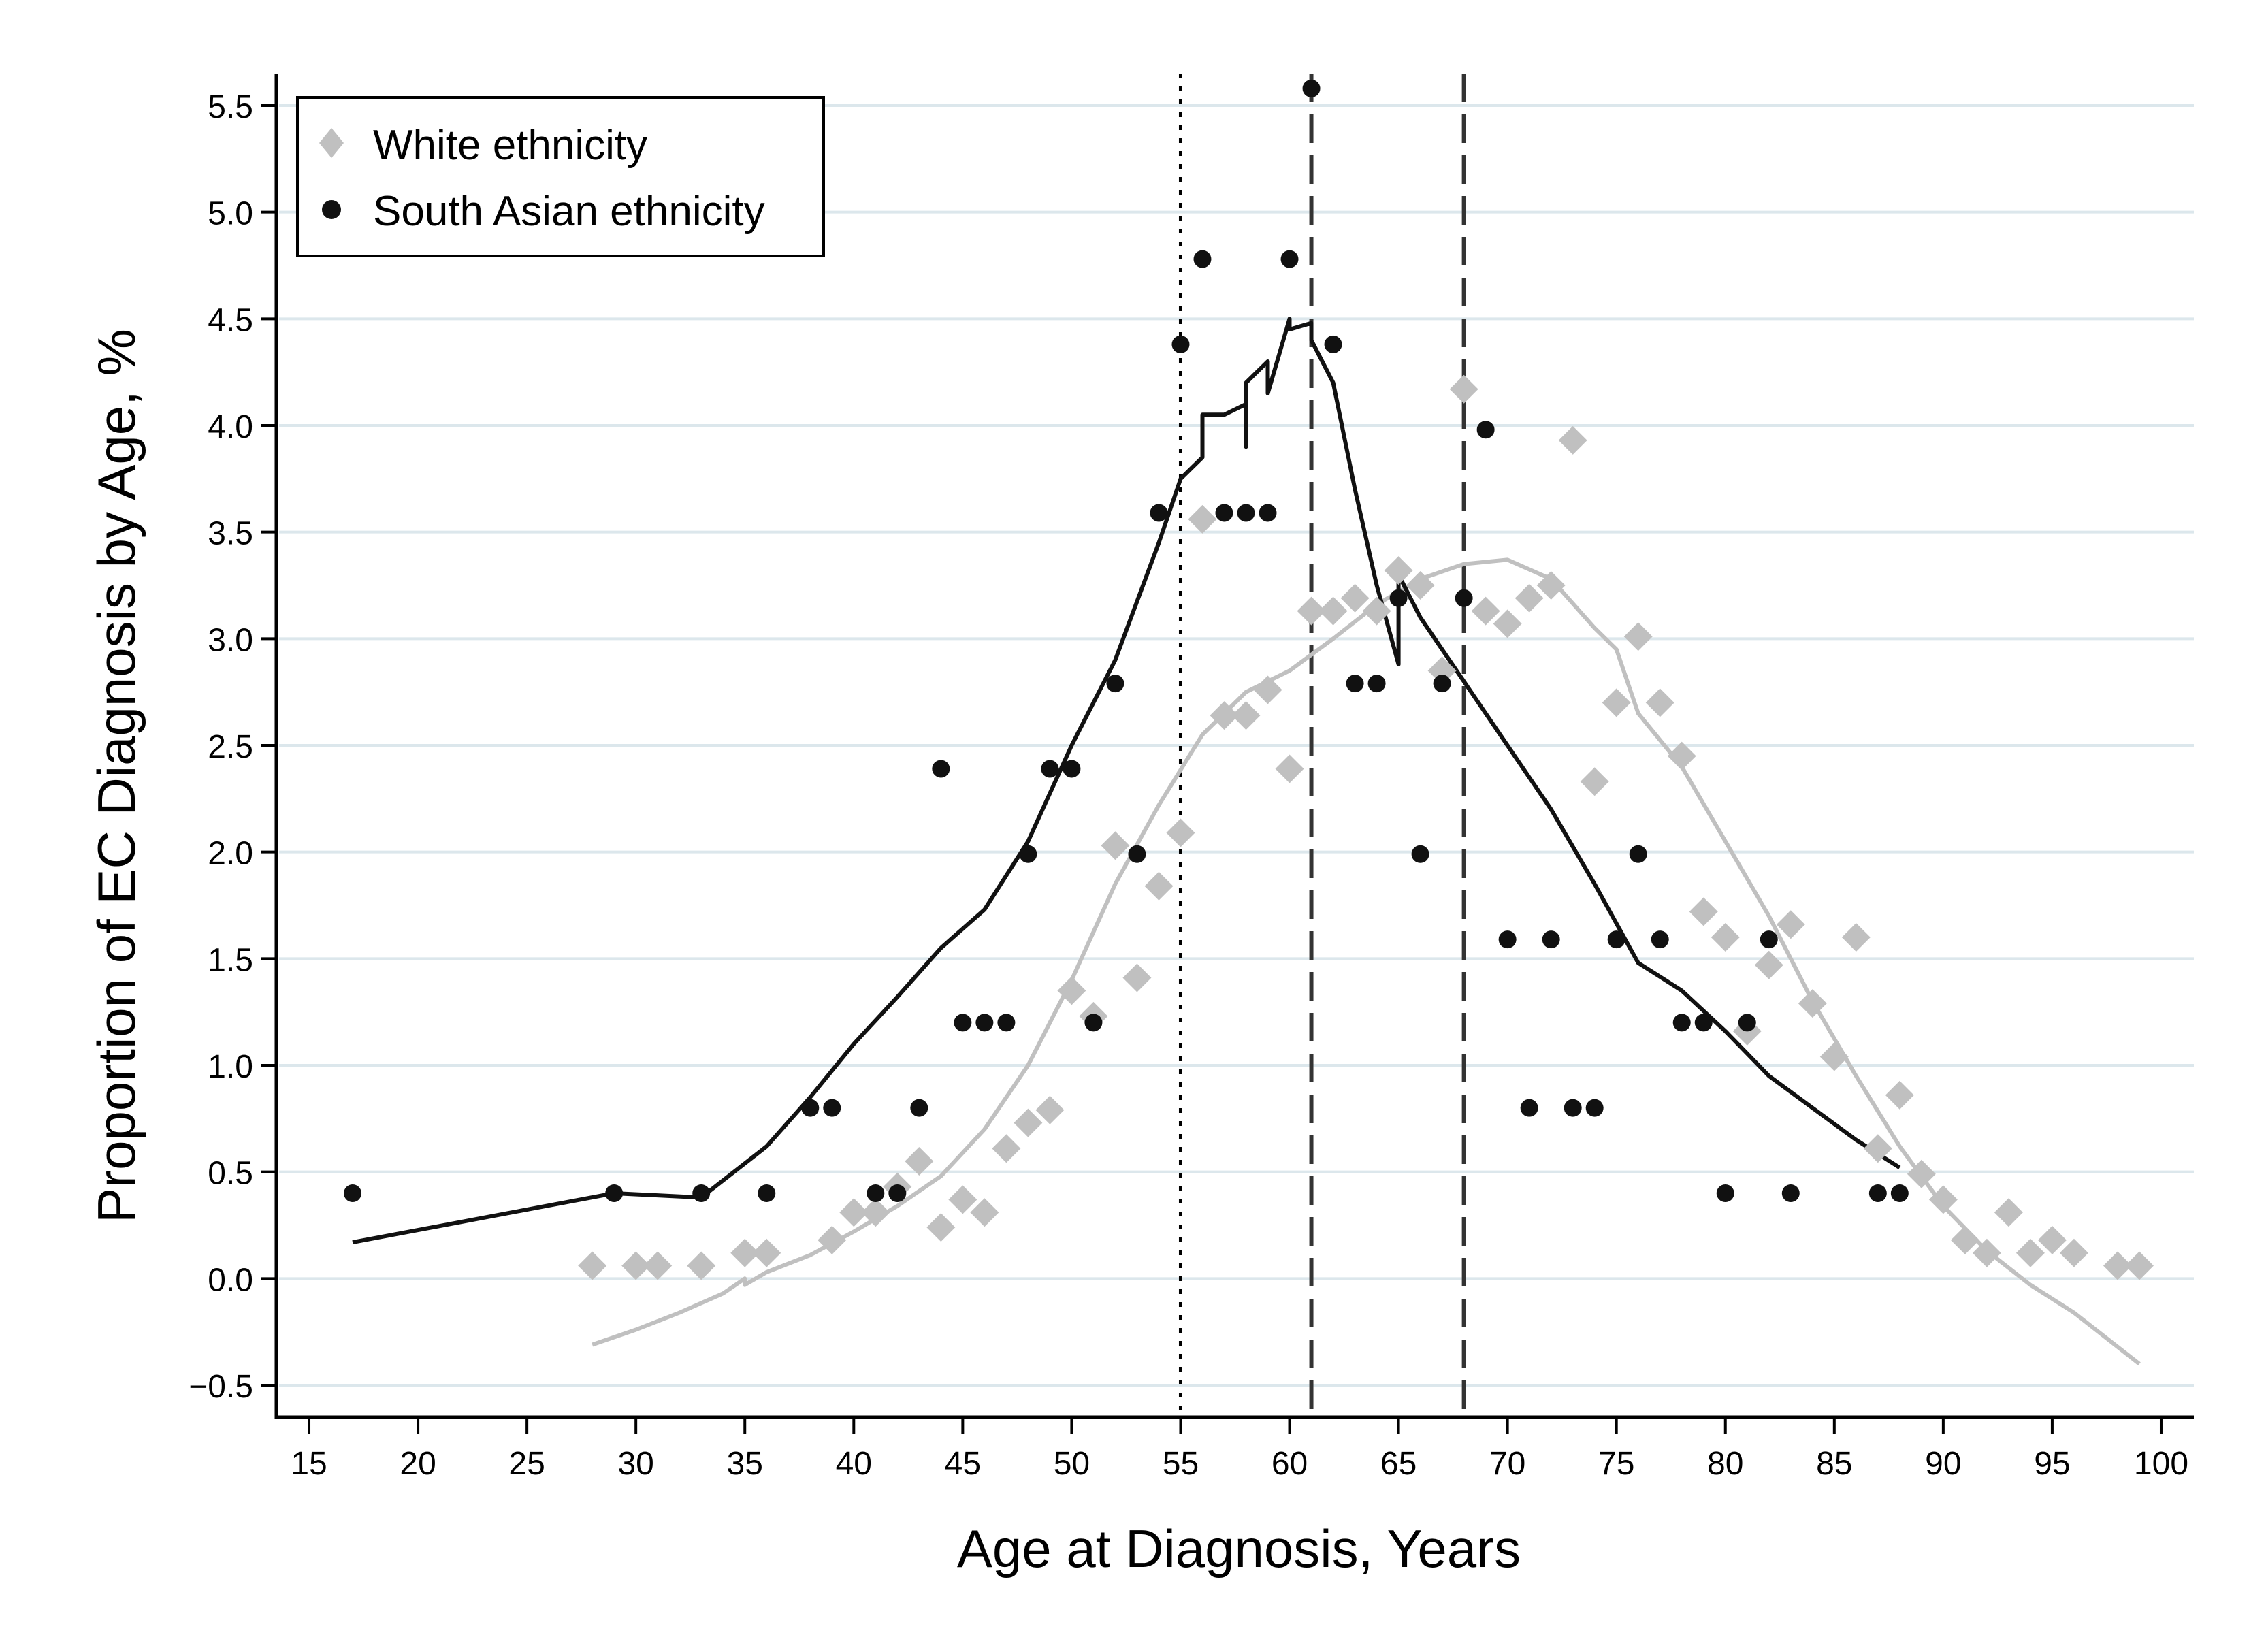 The height and width of the screenshot is (1652, 2266). What do you see at coordinates (569, 211) in the screenshot?
I see `legend-south-asian-label: South Asian ethnicity` at bounding box center [569, 211].